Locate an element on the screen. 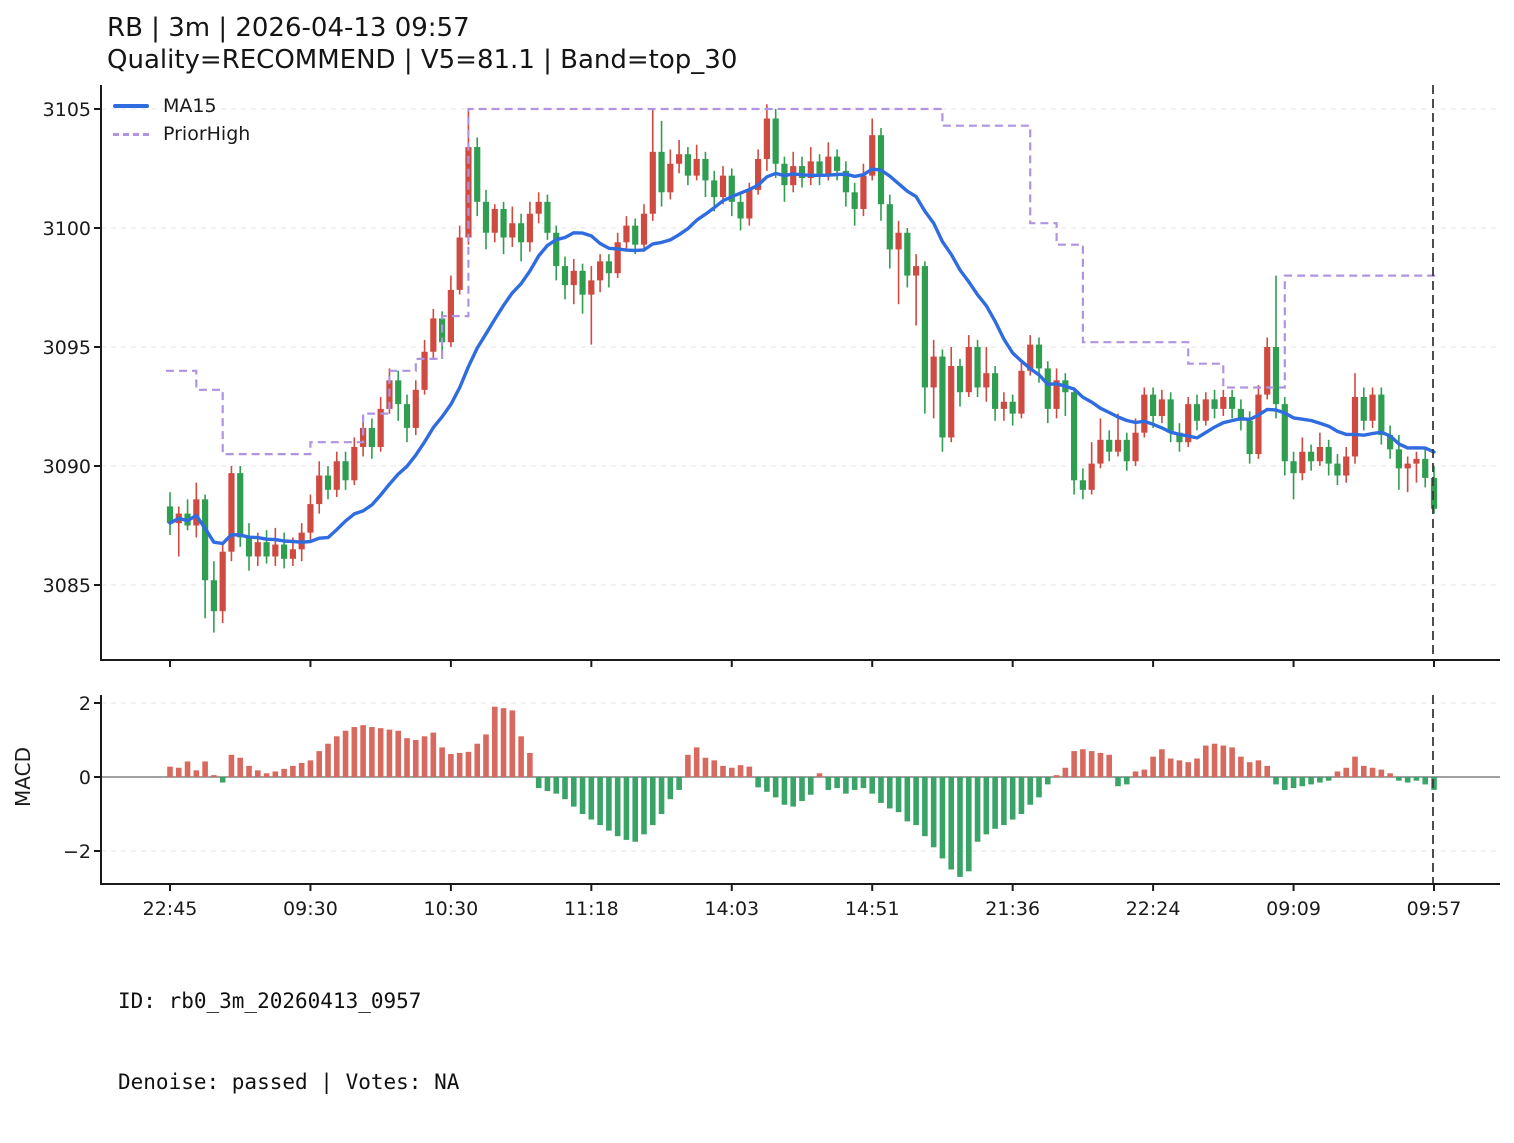 This screenshot has width=1514, height=1143. legend-label-ma15: MA15 is located at coordinates (190, 106).